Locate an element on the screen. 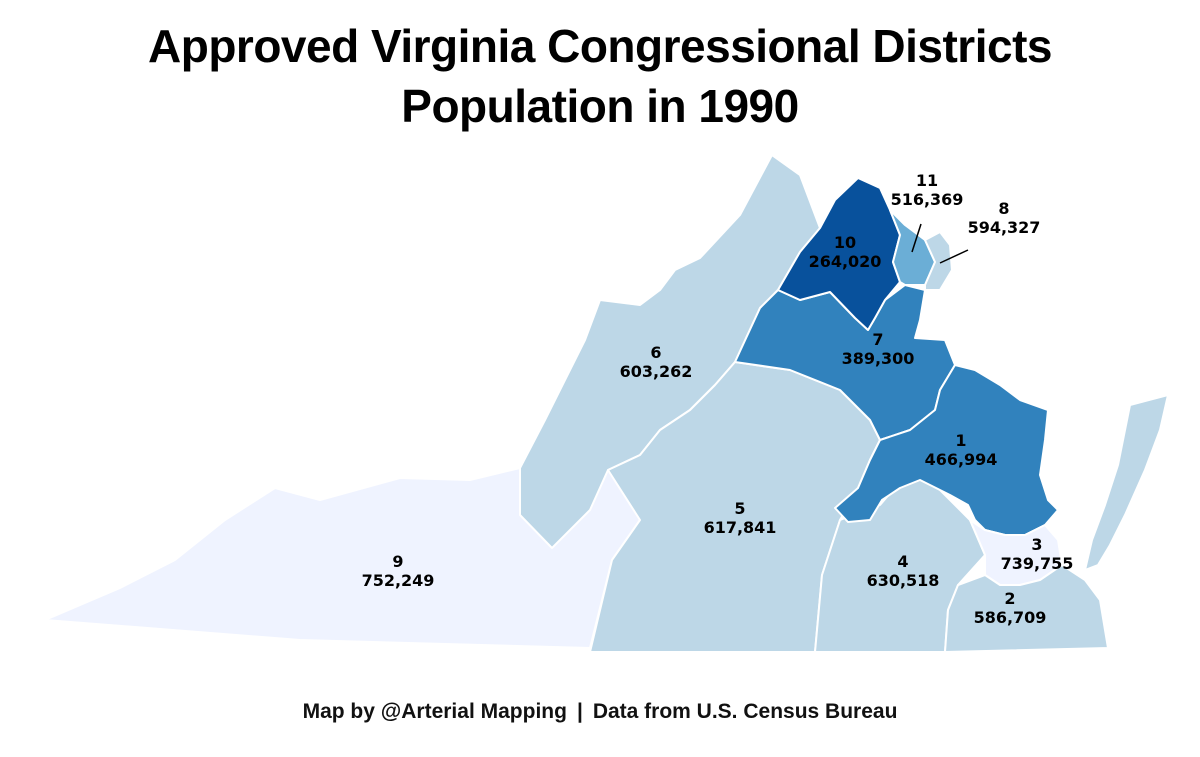 The image size is (1200, 757). district-11-leader is located at coordinates (916, 238).